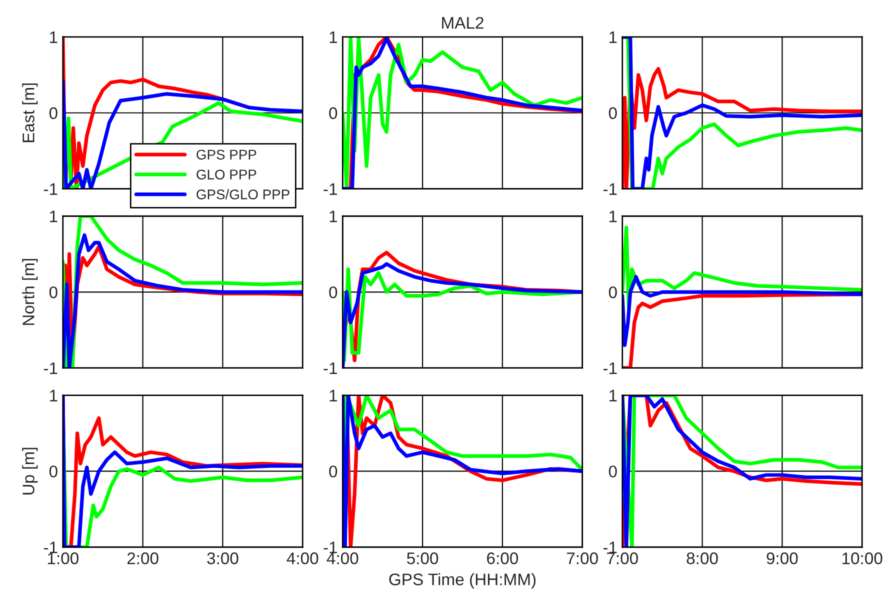  Describe the element at coordinates (243, 194) in the screenshot. I see `legend-label: GPS/GLO PPP` at that location.